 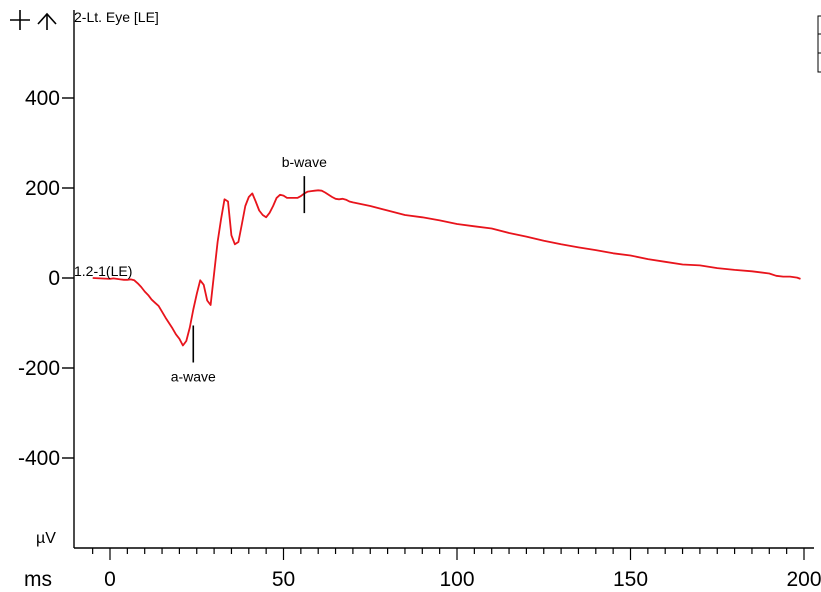 I want to click on x-axis-ticks: 0 50 100 150 200, so click(x=456, y=569).